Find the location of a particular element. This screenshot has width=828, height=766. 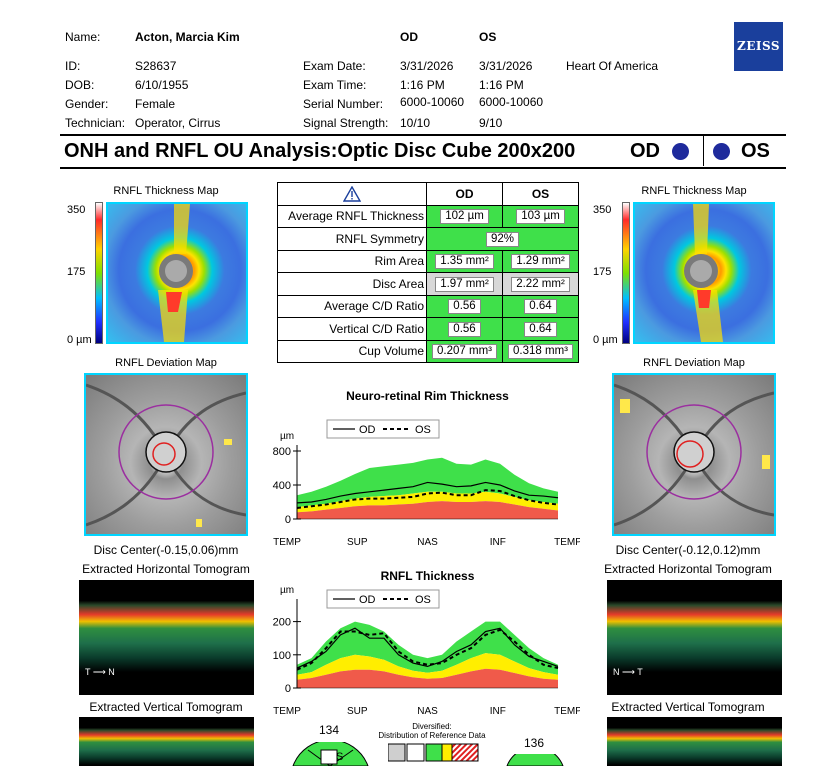

table-row: Disc Area 1.97 mm² 2.22 mm² is located at coordinates (428, 284).